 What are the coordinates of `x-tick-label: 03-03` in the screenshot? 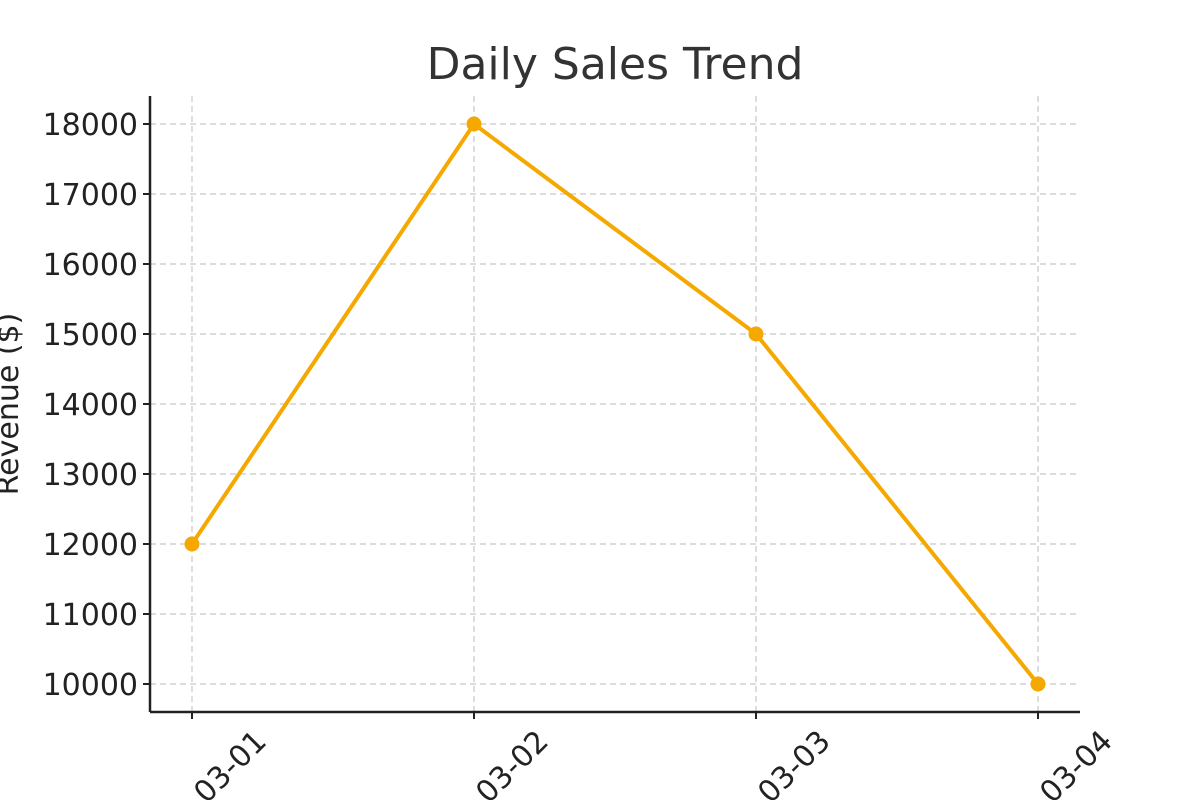 It's located at (794, 762).